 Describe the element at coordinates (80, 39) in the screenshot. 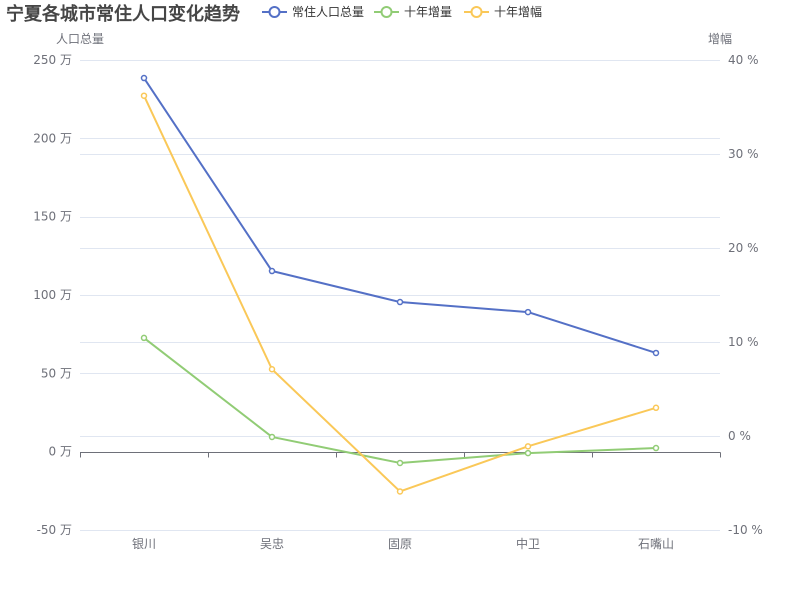

I see `y-left-axis-title: 人口总量` at that location.